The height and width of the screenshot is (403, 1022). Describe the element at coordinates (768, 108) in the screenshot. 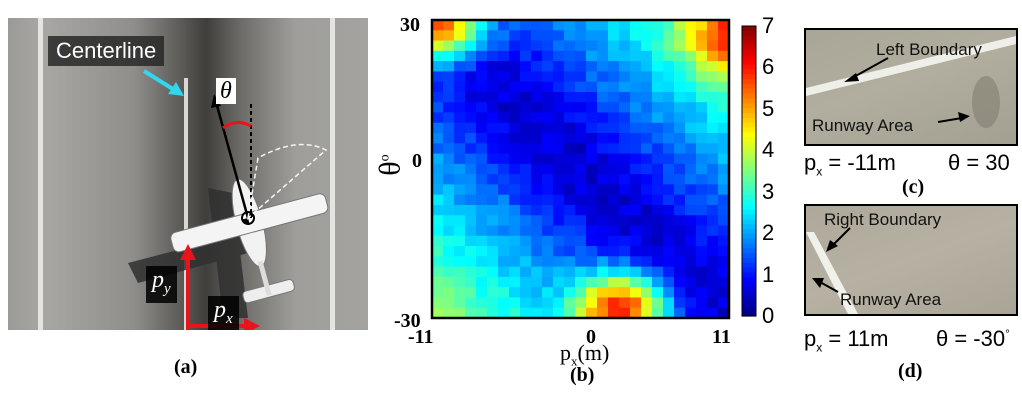

I see `colorbar-tick-label: 5` at that location.